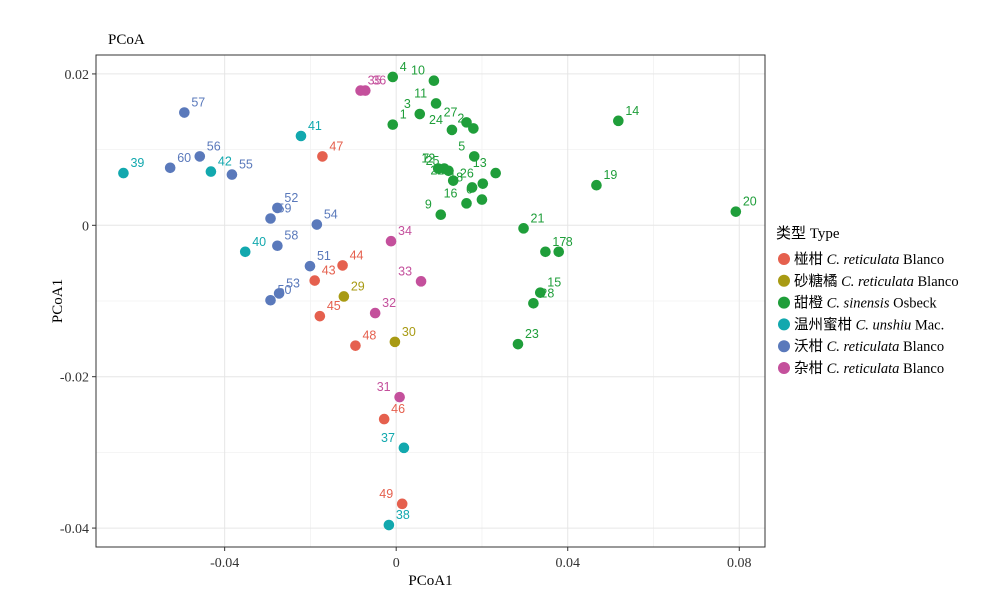  What do you see at coordinates (396, 563) in the screenshot?
I see `x-tick-label: 0` at bounding box center [396, 563].